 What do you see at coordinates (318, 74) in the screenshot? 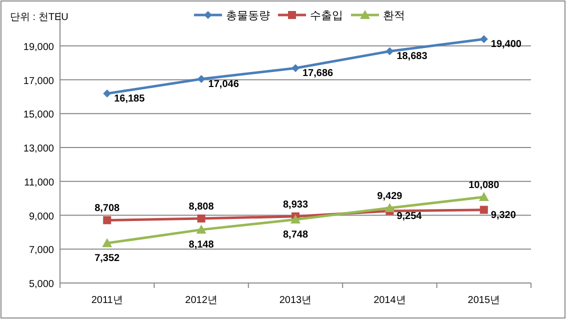
I see `data-label: 17,686` at bounding box center [318, 74].